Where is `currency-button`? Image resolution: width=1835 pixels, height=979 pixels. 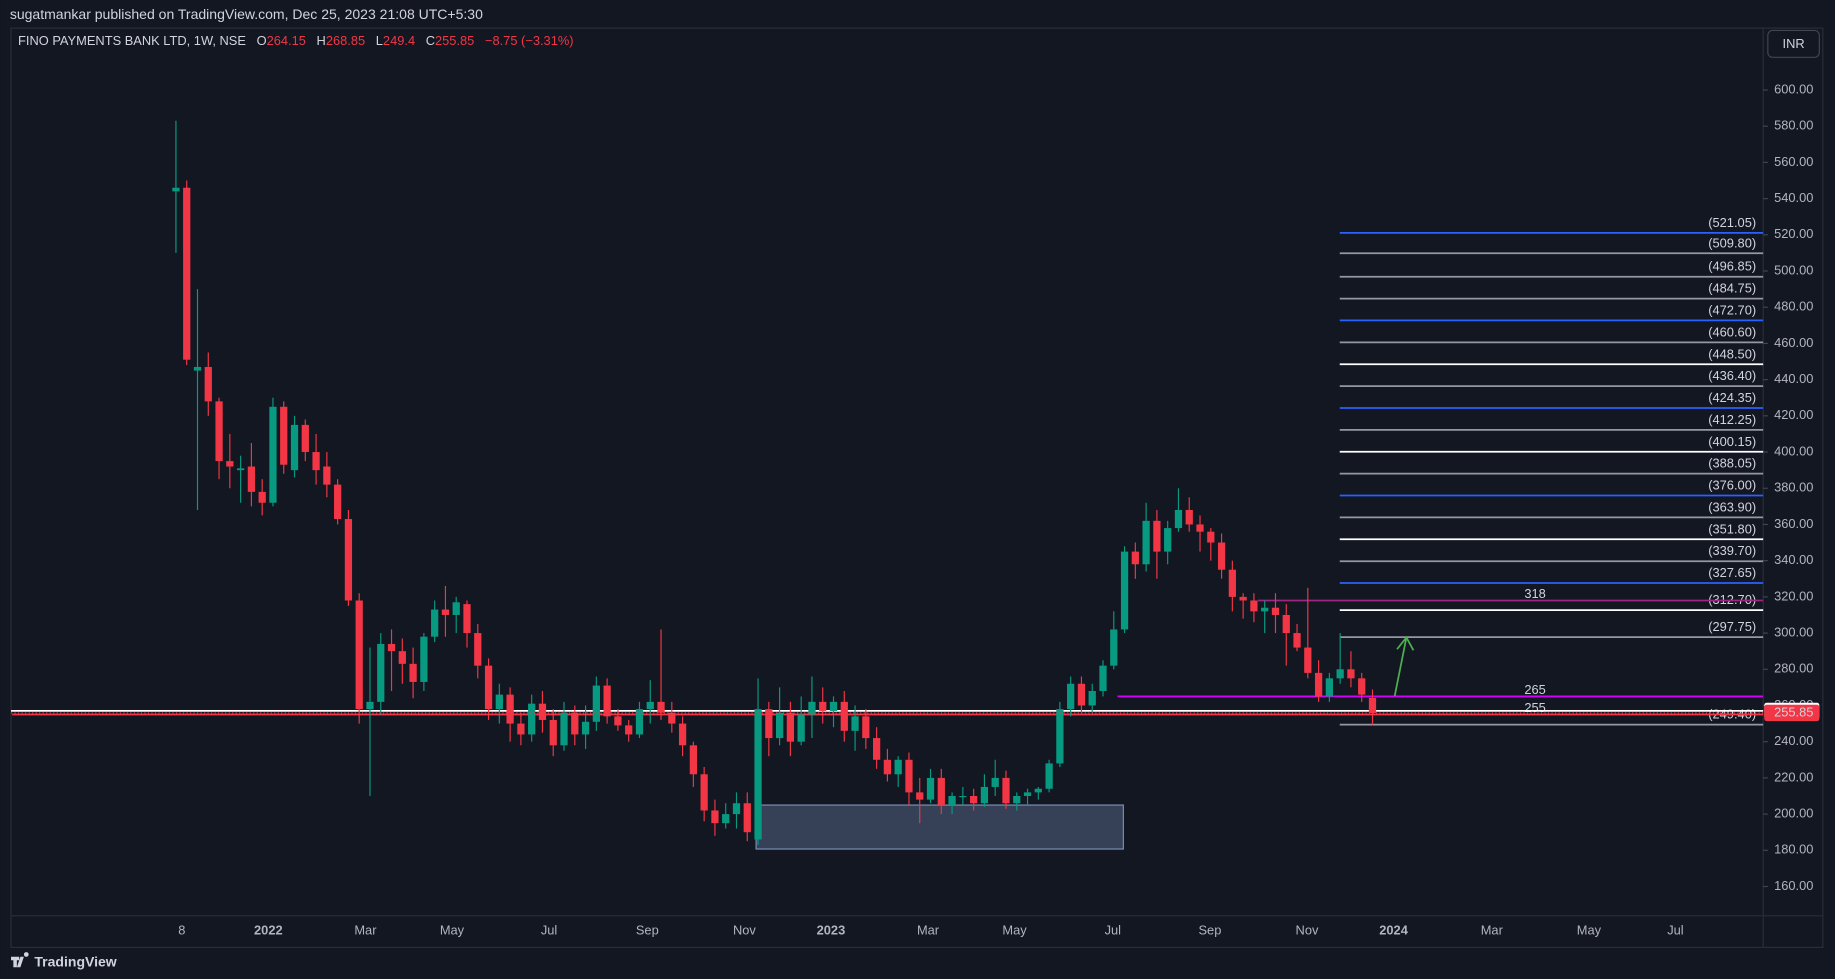 currency-button is located at coordinates (1793, 43).